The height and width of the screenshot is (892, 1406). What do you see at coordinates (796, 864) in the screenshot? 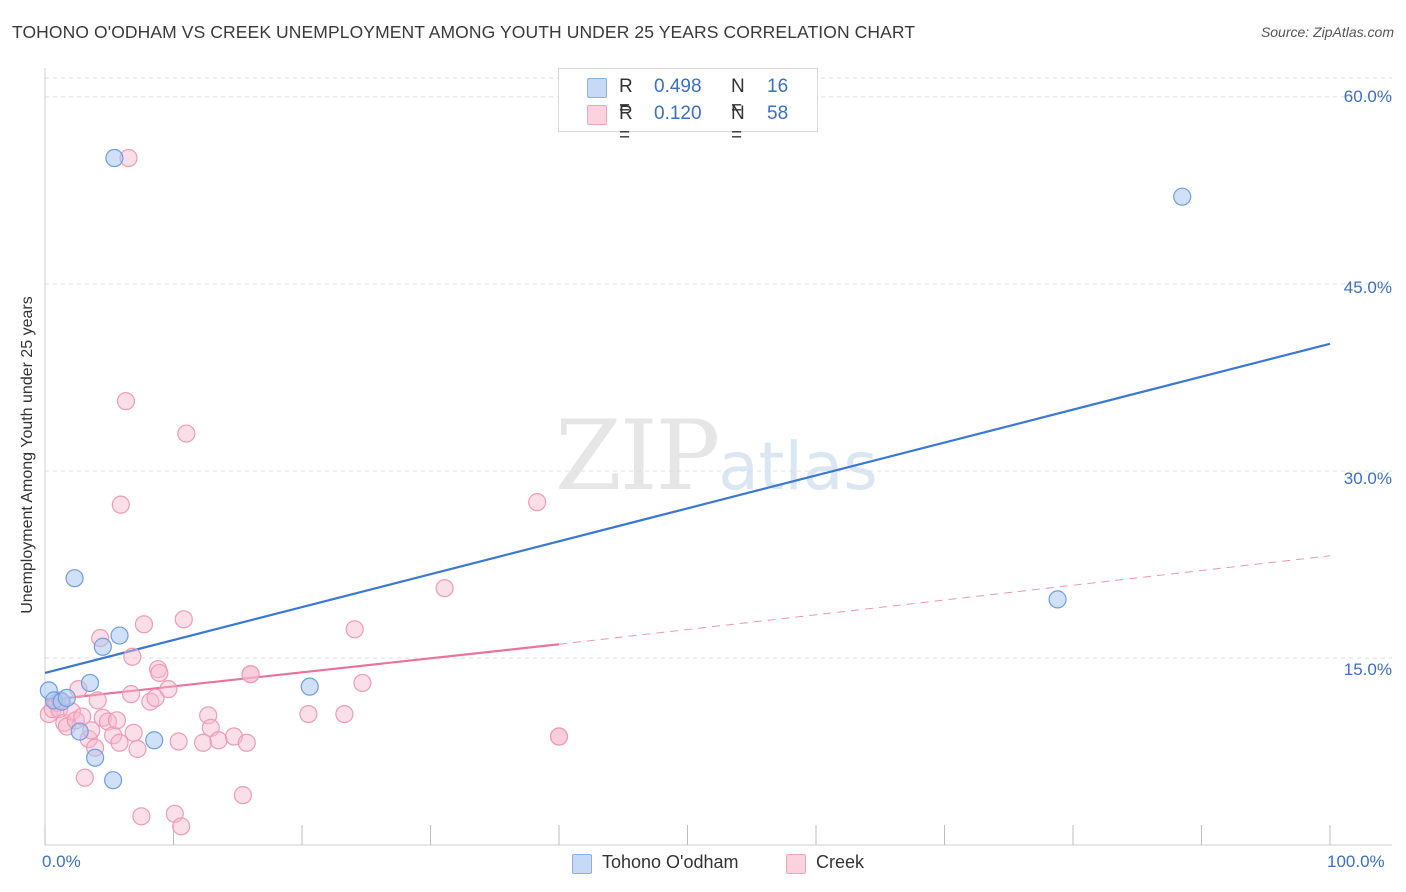
I see `bottom-legend-swatch-creek` at bounding box center [796, 864].